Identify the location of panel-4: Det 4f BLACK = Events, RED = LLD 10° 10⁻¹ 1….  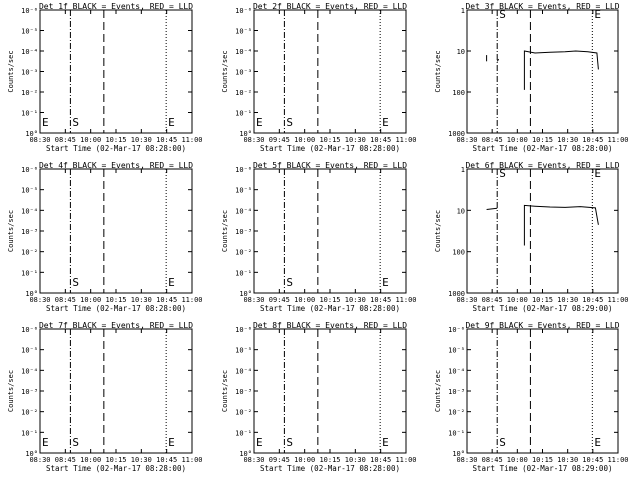
(105, 237).